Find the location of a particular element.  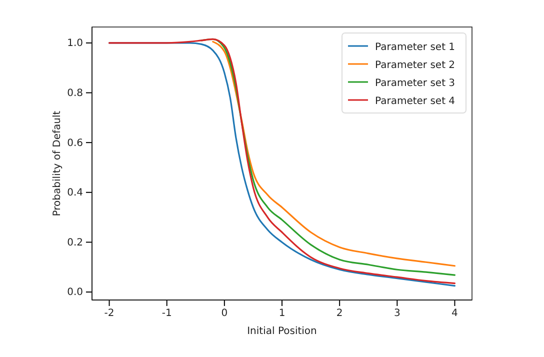

x-tick-label: 0 is located at coordinates (224, 314).